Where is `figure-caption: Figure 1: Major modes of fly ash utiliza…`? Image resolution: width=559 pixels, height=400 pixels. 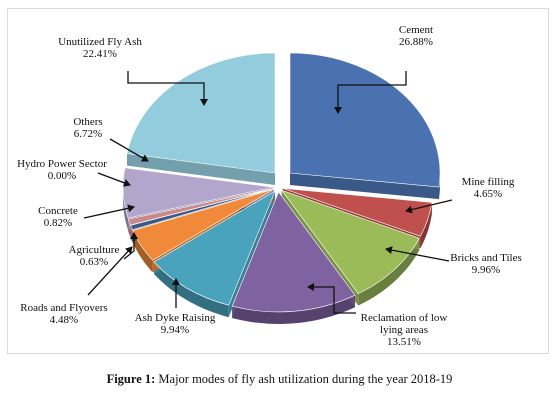 figure-caption: Figure 1: Major modes of fly ash utiliza… is located at coordinates (279, 379).